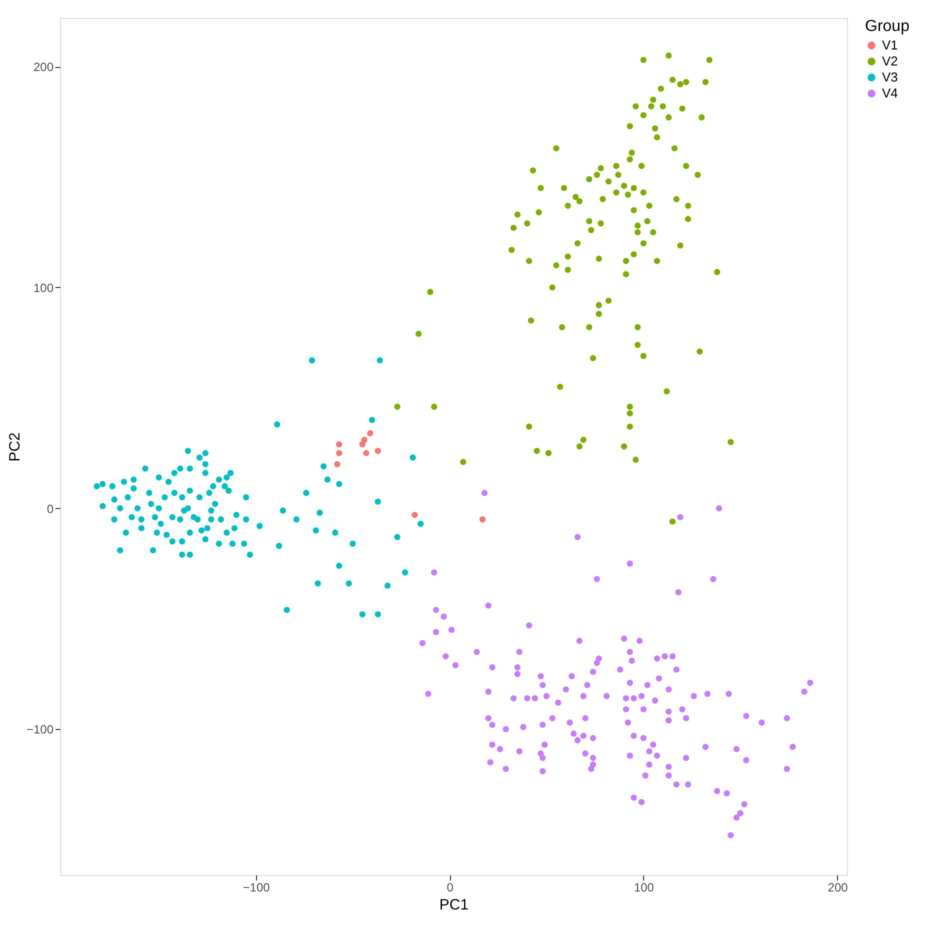 The width and height of the screenshot is (934, 934). What do you see at coordinates (890, 45) in the screenshot?
I see `legend-label: V1` at bounding box center [890, 45].